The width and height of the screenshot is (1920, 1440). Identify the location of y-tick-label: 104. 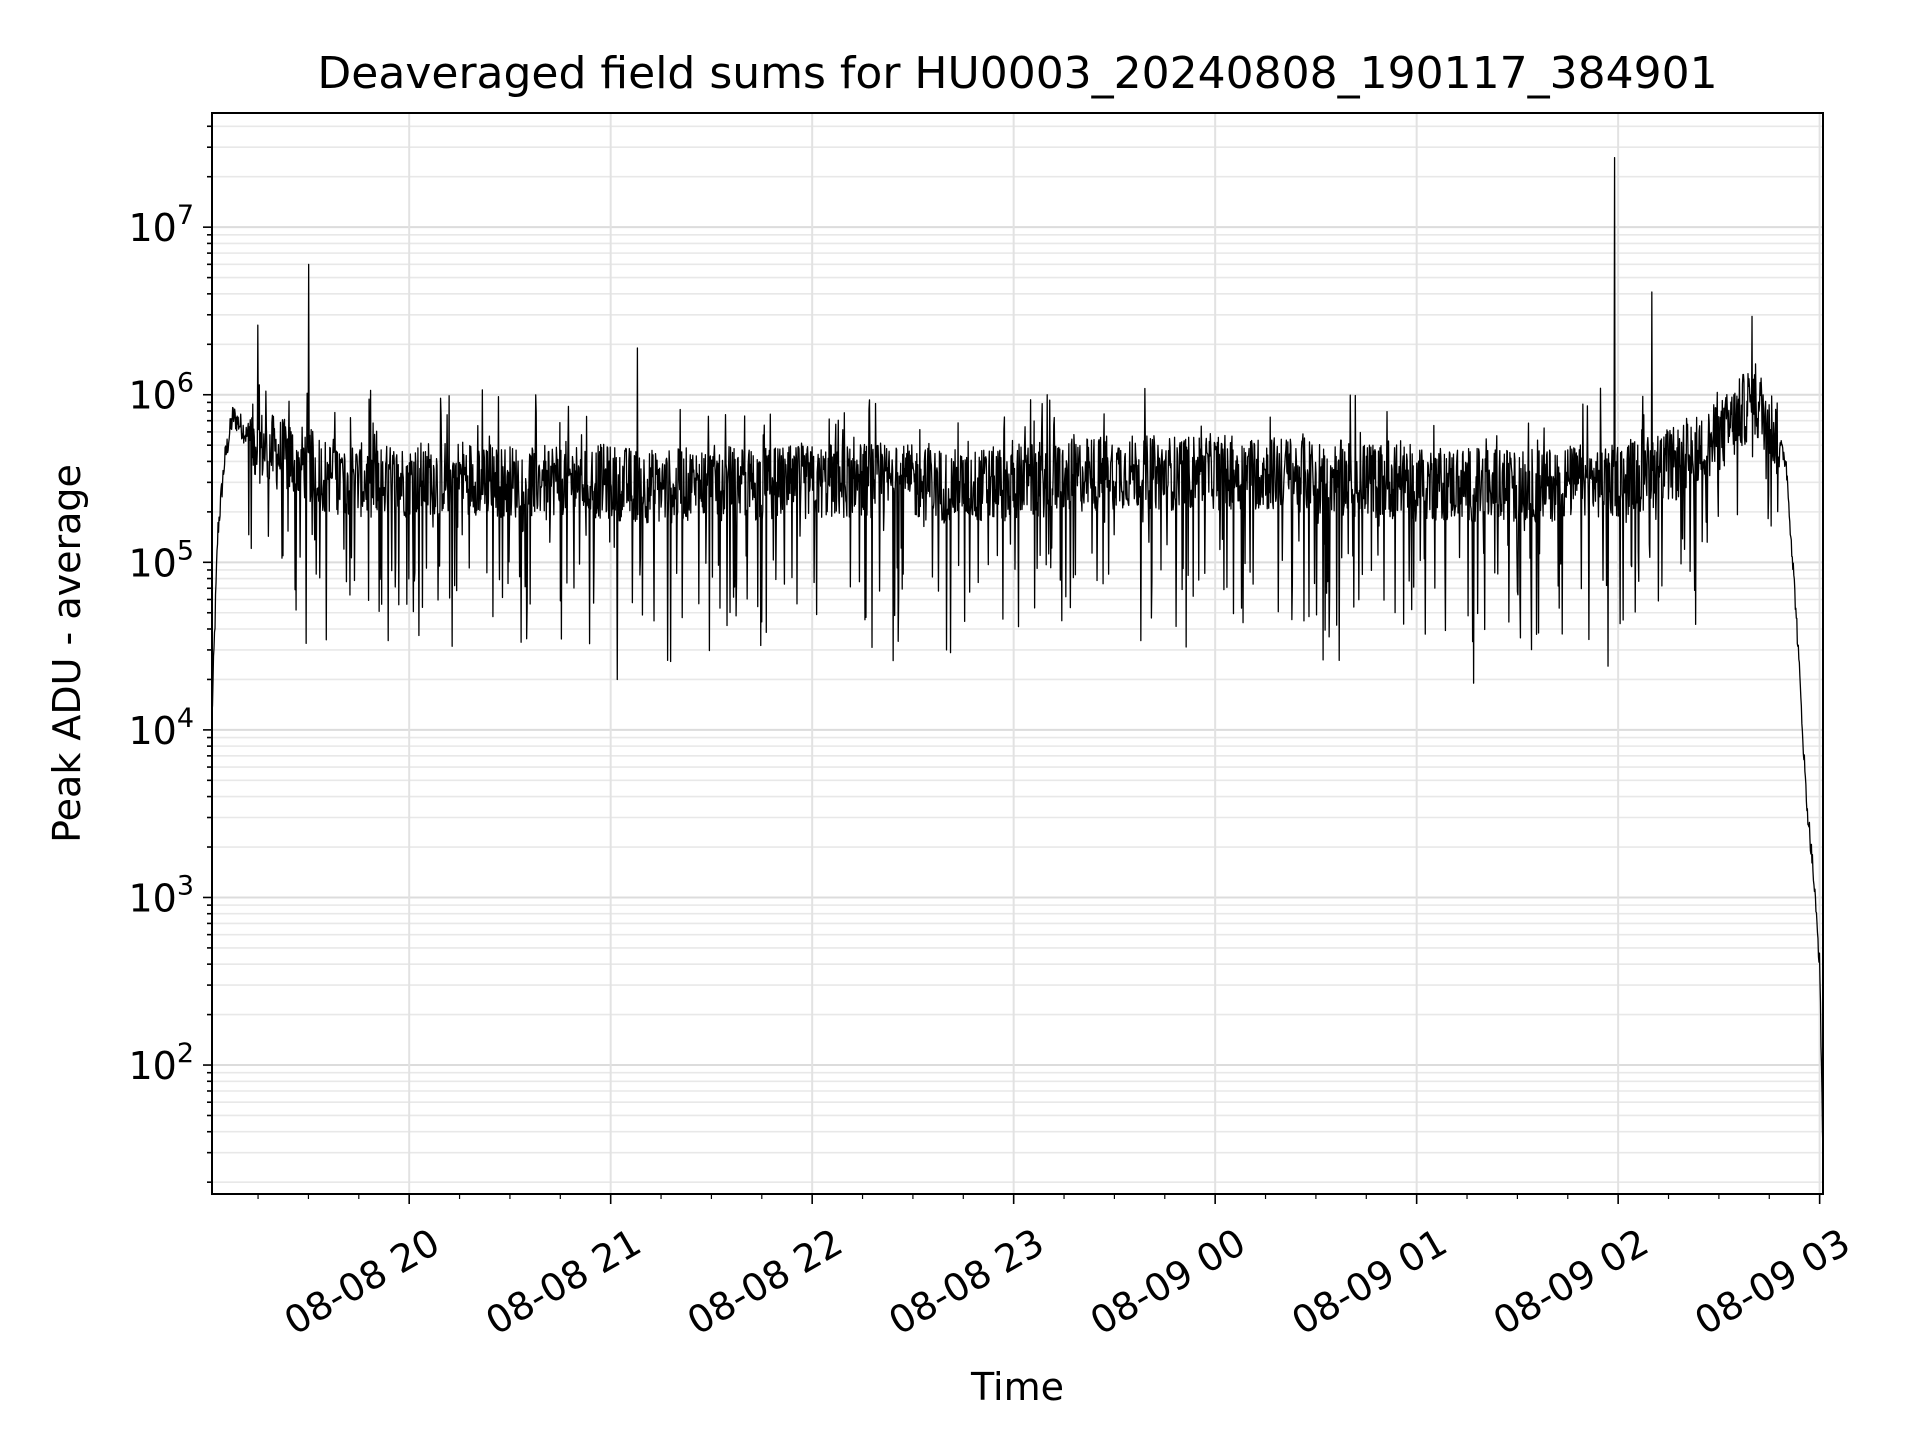
(161, 728).